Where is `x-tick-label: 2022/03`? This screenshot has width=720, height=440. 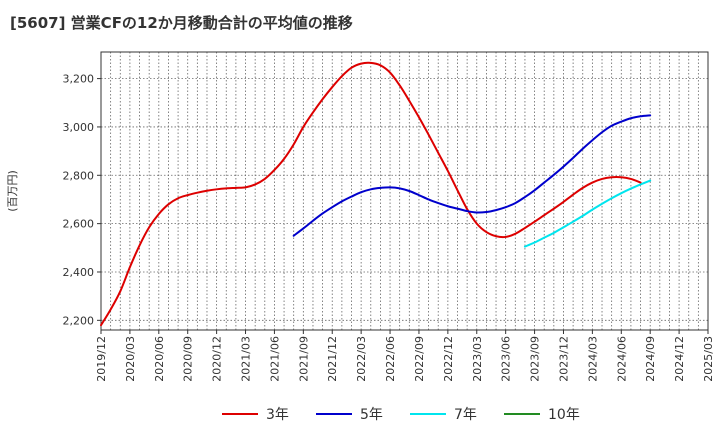 x-tick-label: 2022/03 is located at coordinates (361, 359).